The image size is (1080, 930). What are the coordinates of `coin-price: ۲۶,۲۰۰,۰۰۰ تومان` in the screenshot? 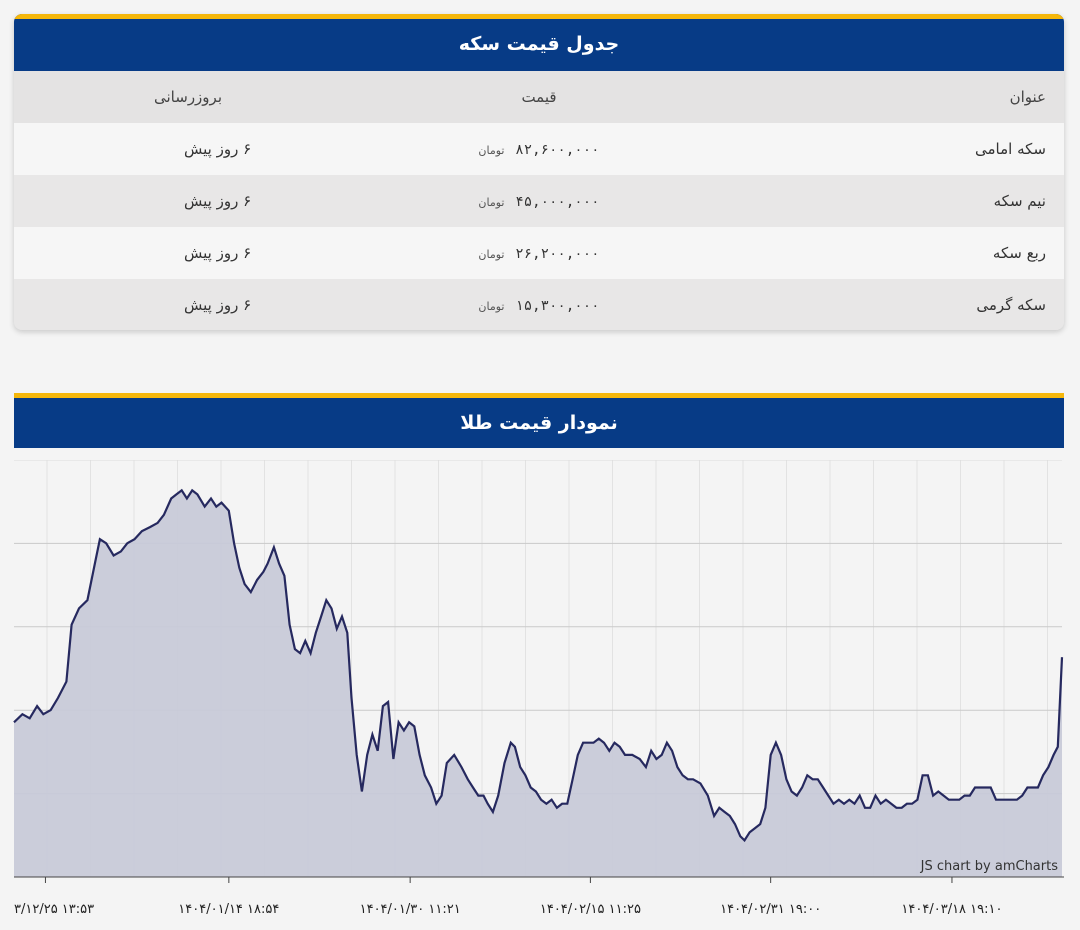 It's located at (539, 253).